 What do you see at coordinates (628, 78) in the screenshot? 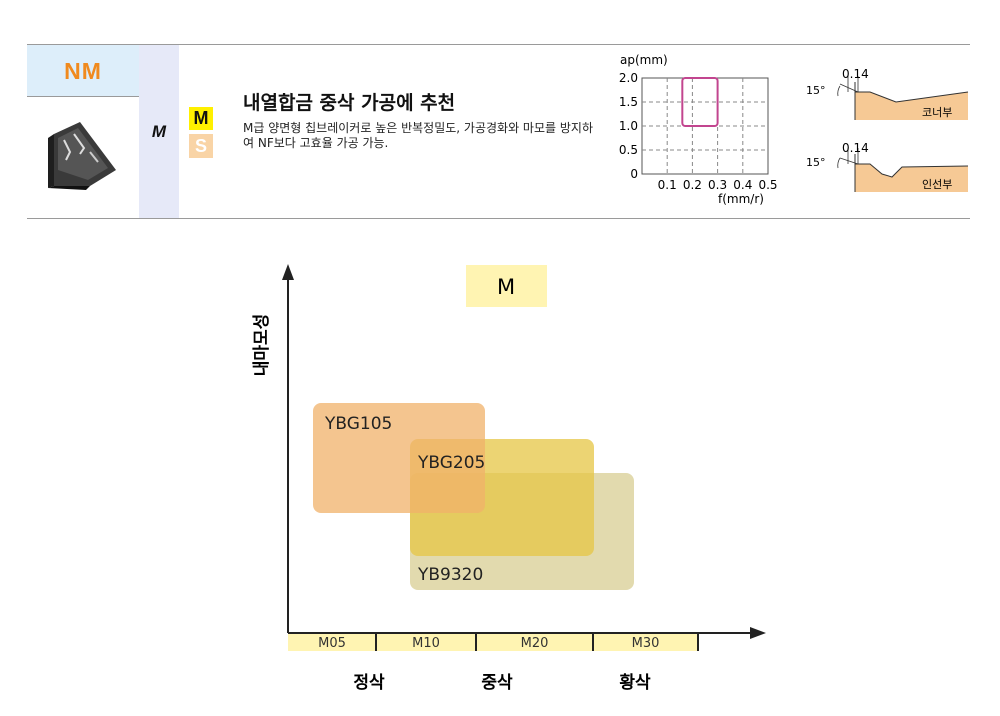
I see `ap-ytick-label: 2.0` at bounding box center [628, 78].